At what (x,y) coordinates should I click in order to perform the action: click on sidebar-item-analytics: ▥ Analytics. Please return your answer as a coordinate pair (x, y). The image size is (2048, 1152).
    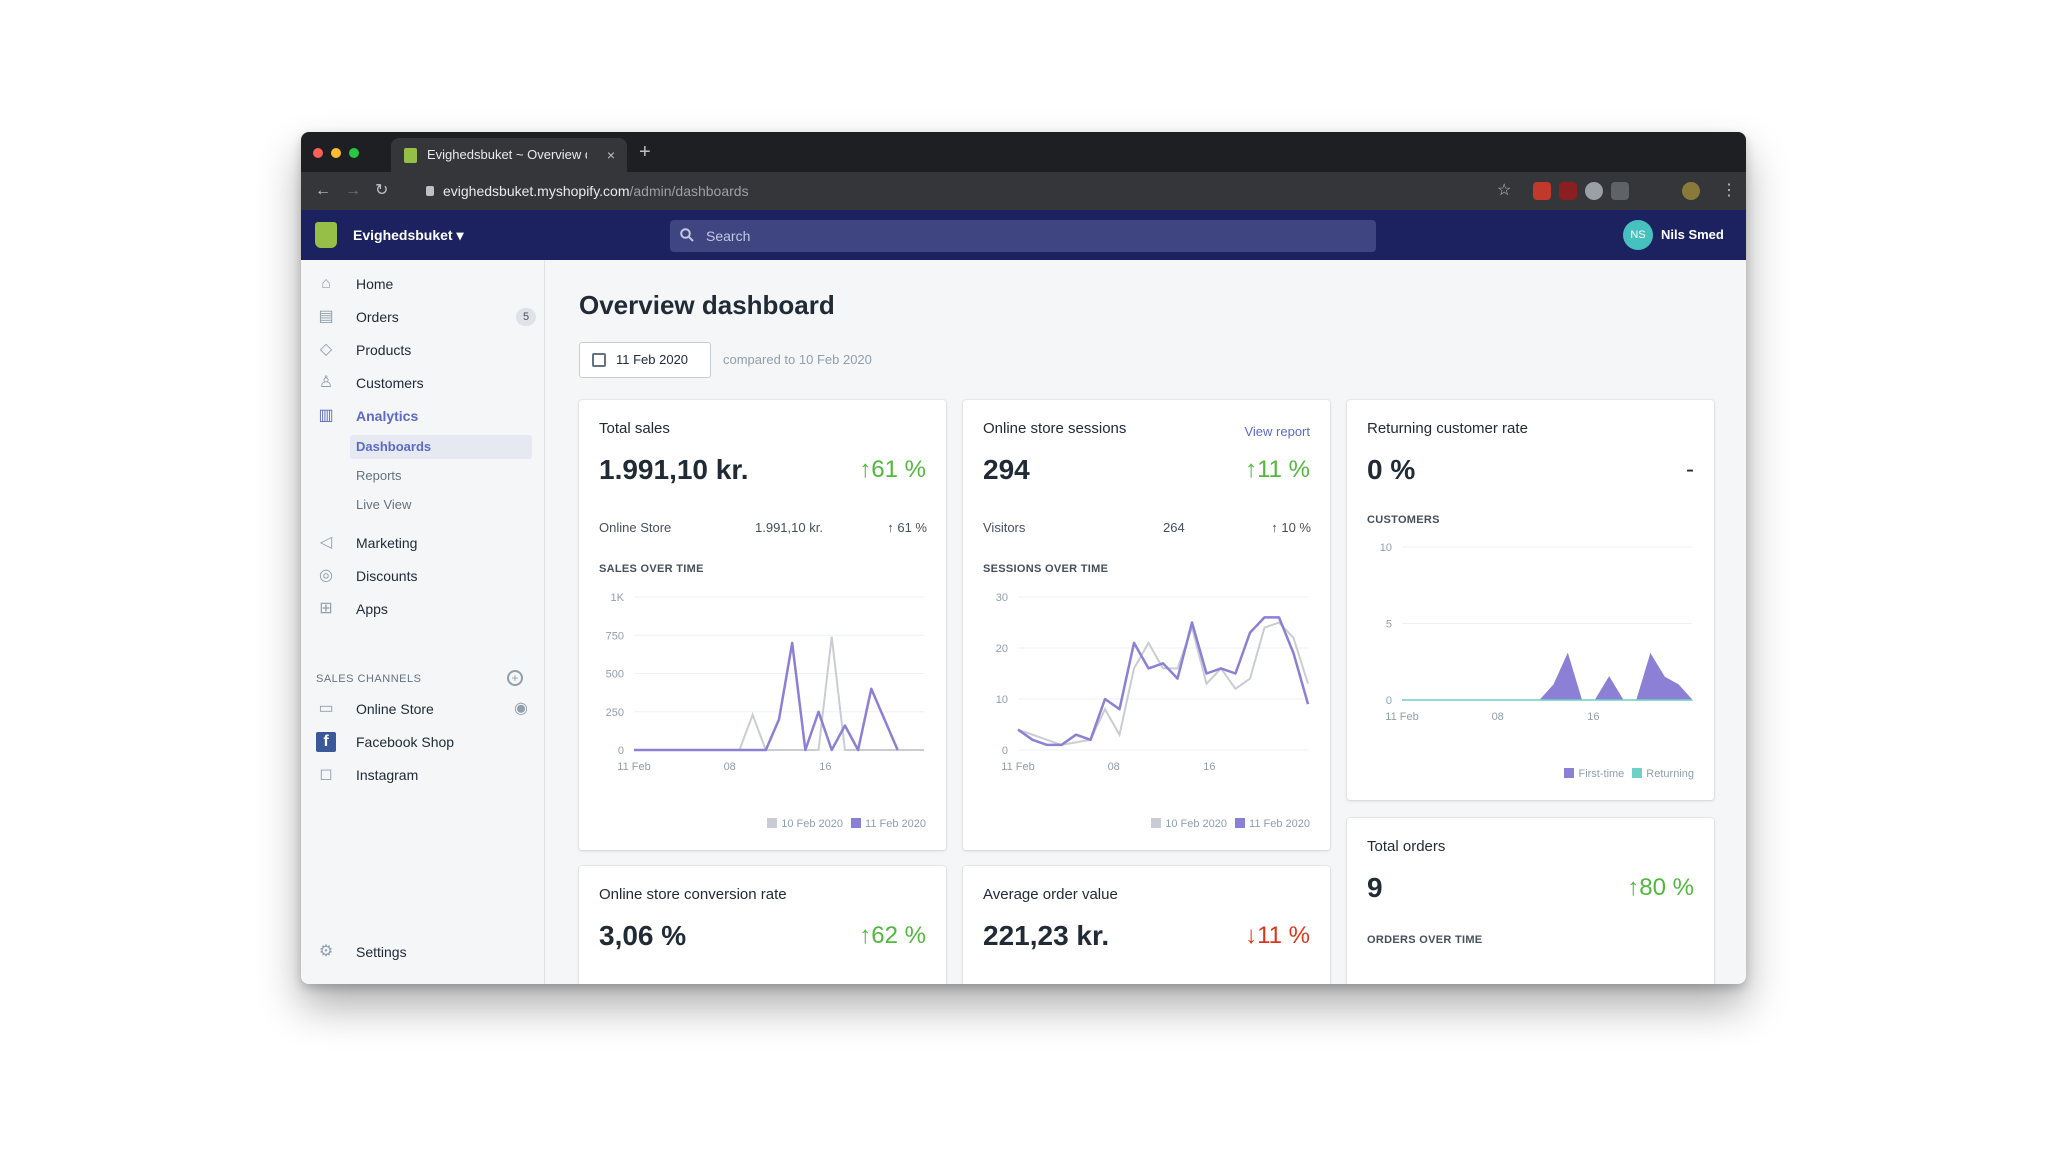
    Looking at the image, I should click on (426, 416).